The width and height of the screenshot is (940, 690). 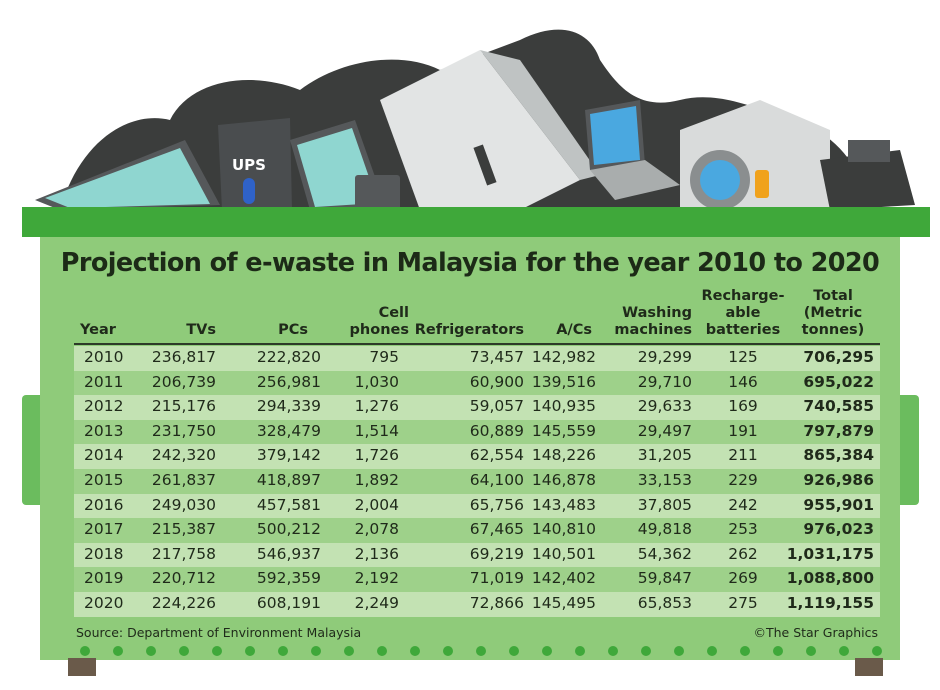 What do you see at coordinates (183, 553) in the screenshot?
I see `table-cell: 217,758` at bounding box center [183, 553].